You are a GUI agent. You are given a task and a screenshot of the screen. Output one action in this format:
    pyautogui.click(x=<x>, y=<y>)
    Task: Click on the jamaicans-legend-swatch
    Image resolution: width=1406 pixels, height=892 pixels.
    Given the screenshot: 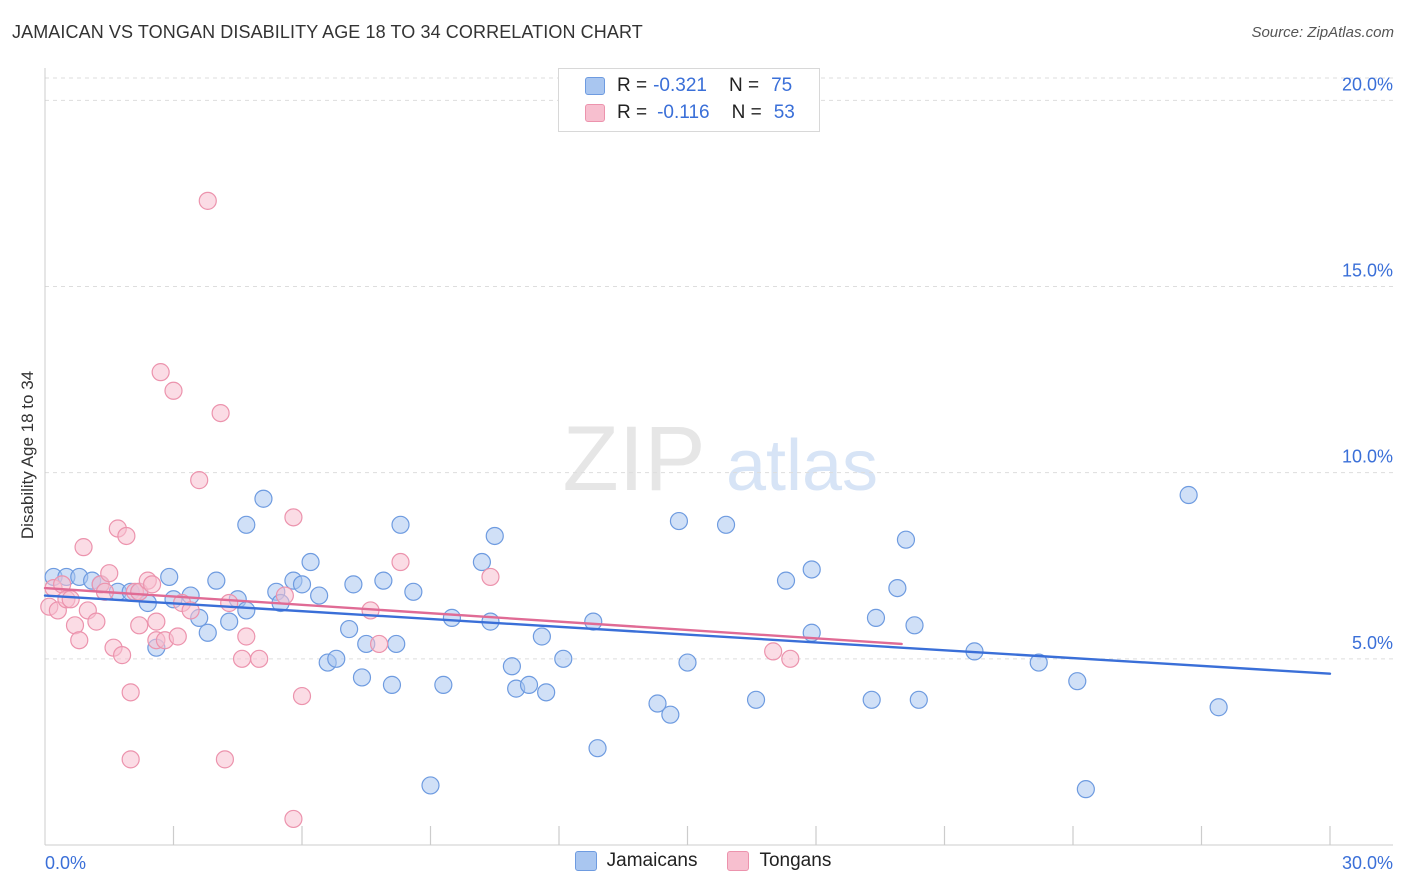 What is the action you would take?
    pyautogui.click(x=585, y=861)
    